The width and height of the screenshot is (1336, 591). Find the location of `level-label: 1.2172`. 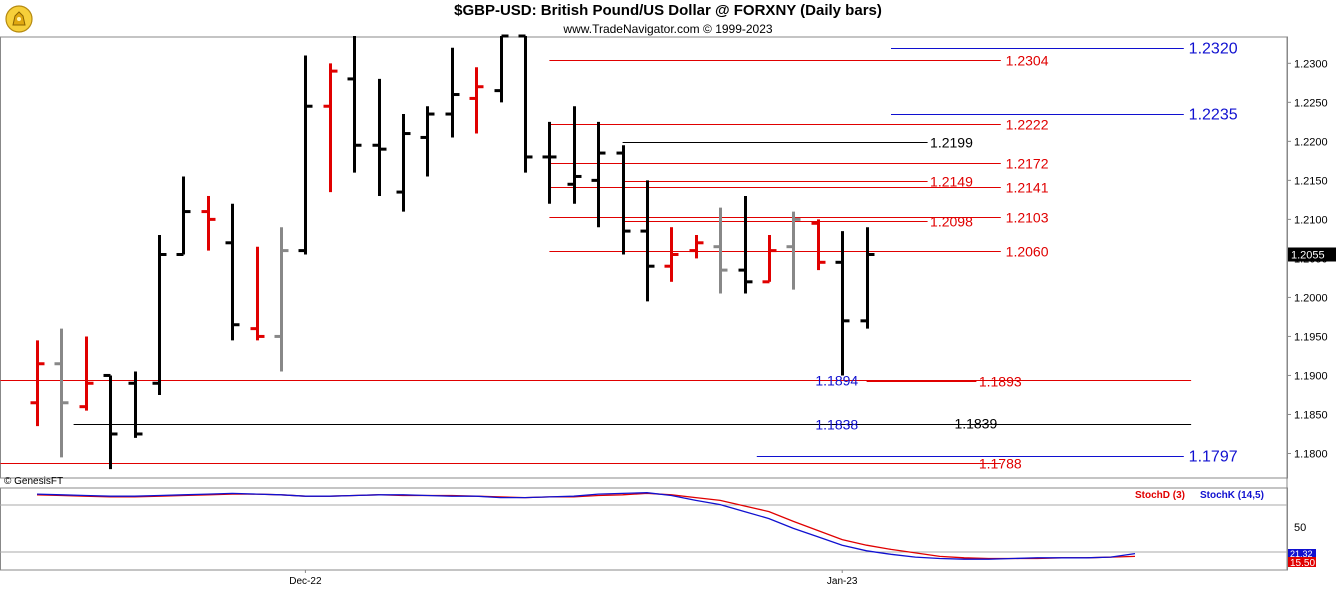

level-label: 1.2172 is located at coordinates (1027, 164).